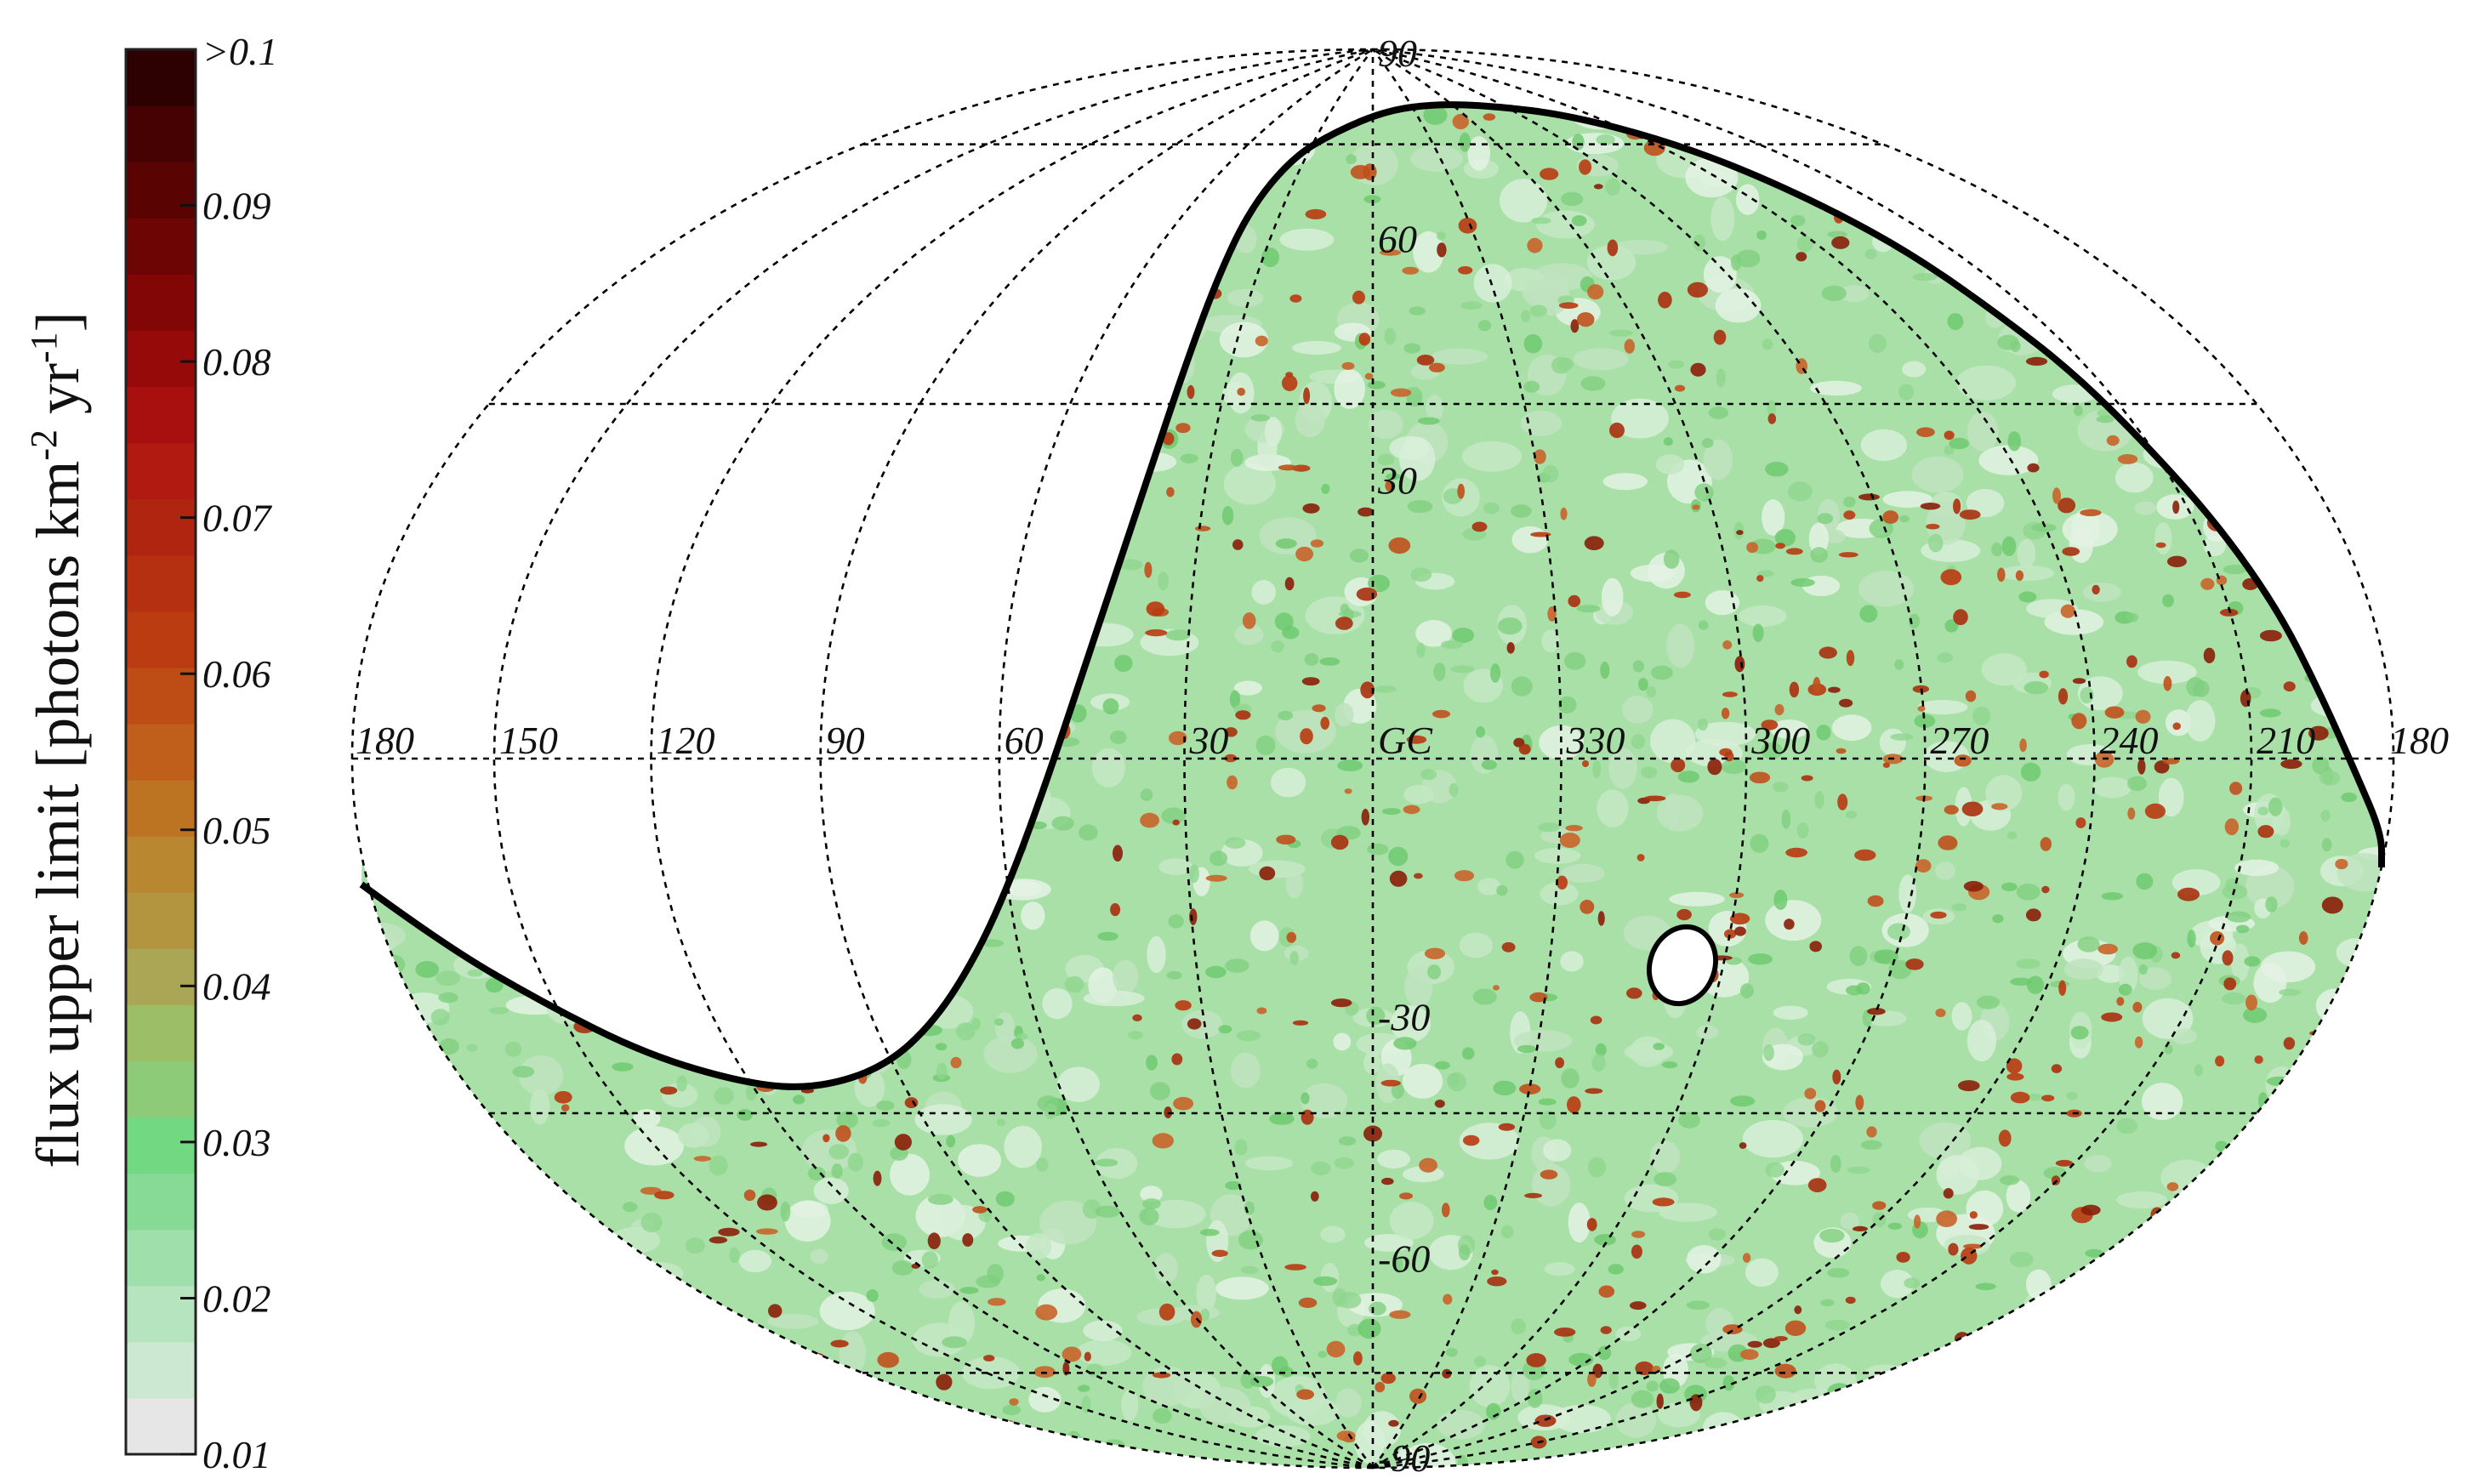 This screenshot has width=2476, height=1484. Describe the element at coordinates (236, 362) in the screenshot. I see `colorbar-tick-label: 0.08` at that location.